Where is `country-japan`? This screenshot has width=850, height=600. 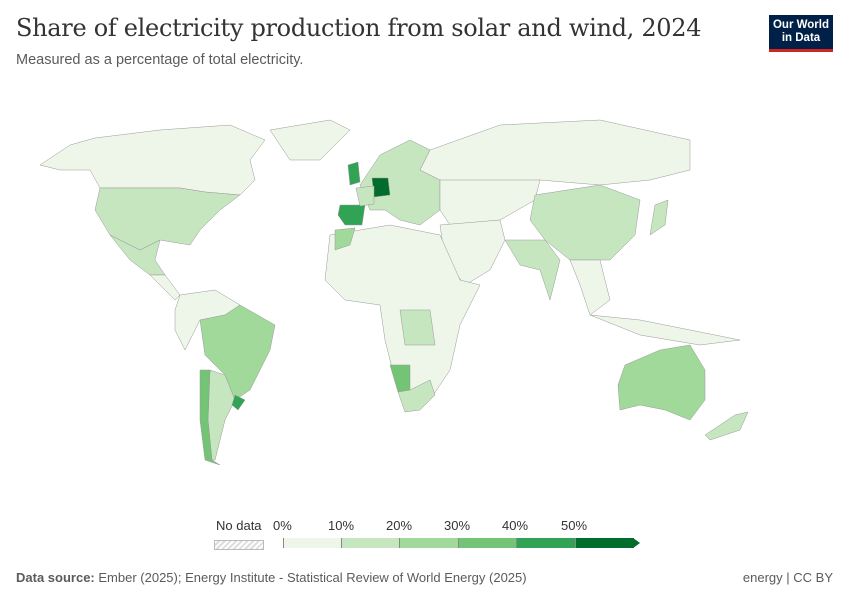 country-japan is located at coordinates (659, 217).